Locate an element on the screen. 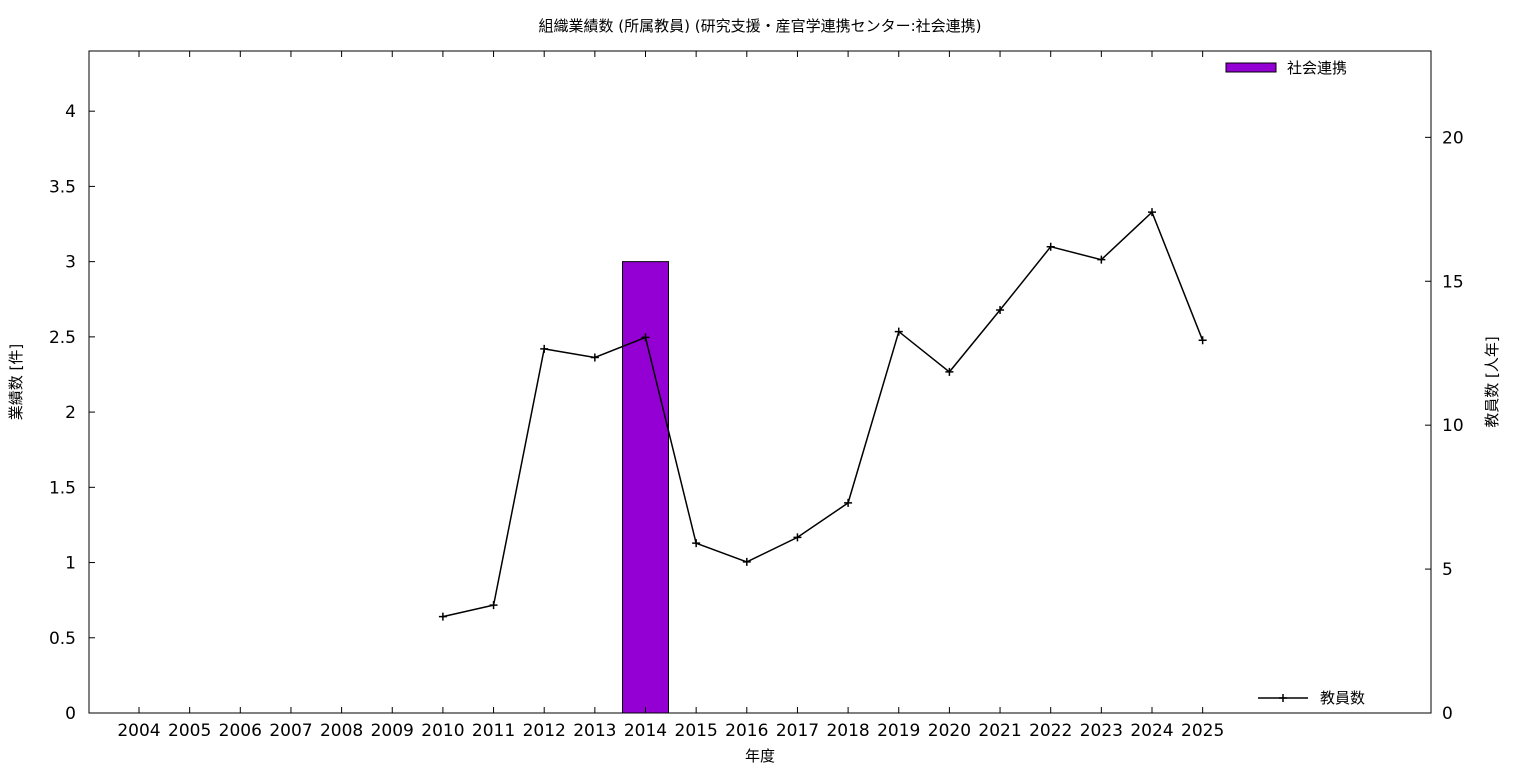 The width and height of the screenshot is (1536, 768). y-right-tick-label-15: 15 is located at coordinates (1453, 282).